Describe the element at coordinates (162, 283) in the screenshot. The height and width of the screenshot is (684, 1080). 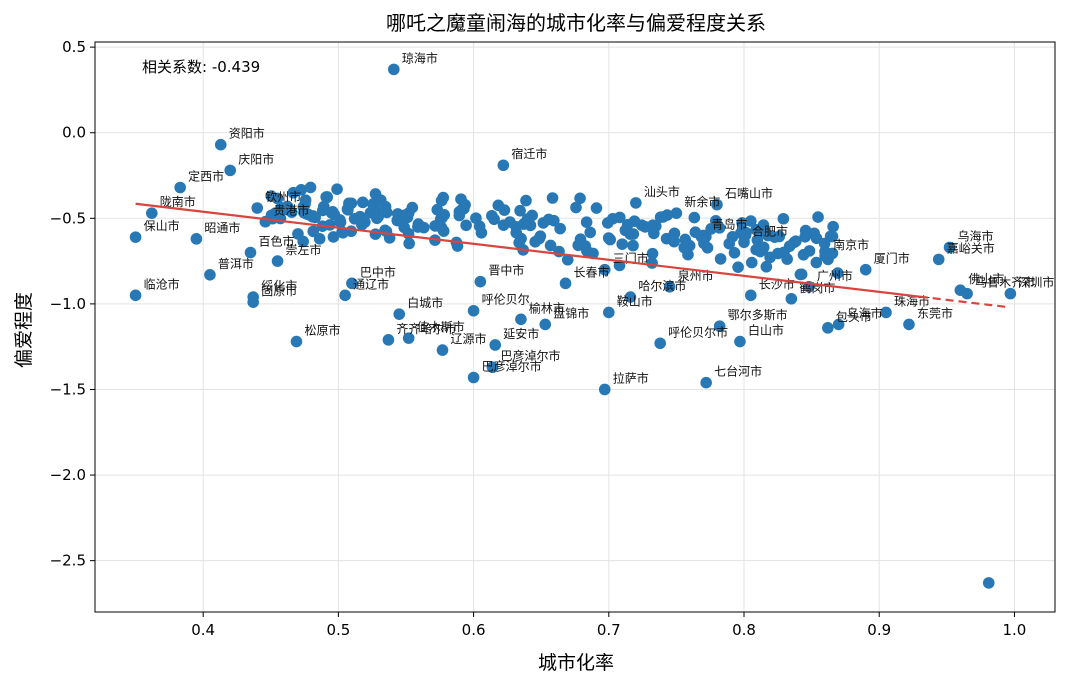
I see `point-label: 临沧市` at that location.